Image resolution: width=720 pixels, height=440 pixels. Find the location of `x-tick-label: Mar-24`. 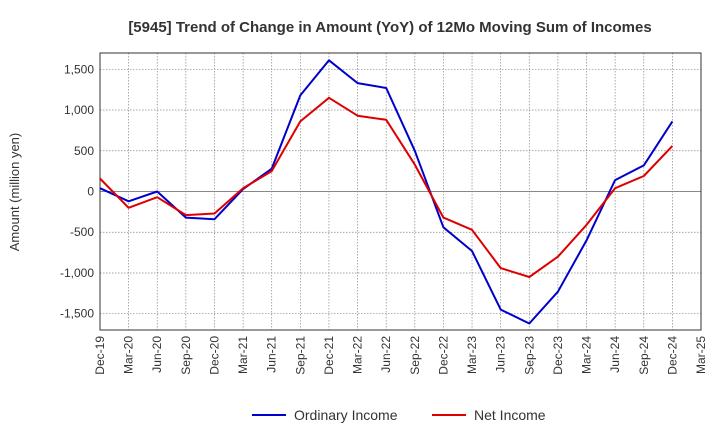

x-tick-label: Mar-24 is located at coordinates (587, 355).